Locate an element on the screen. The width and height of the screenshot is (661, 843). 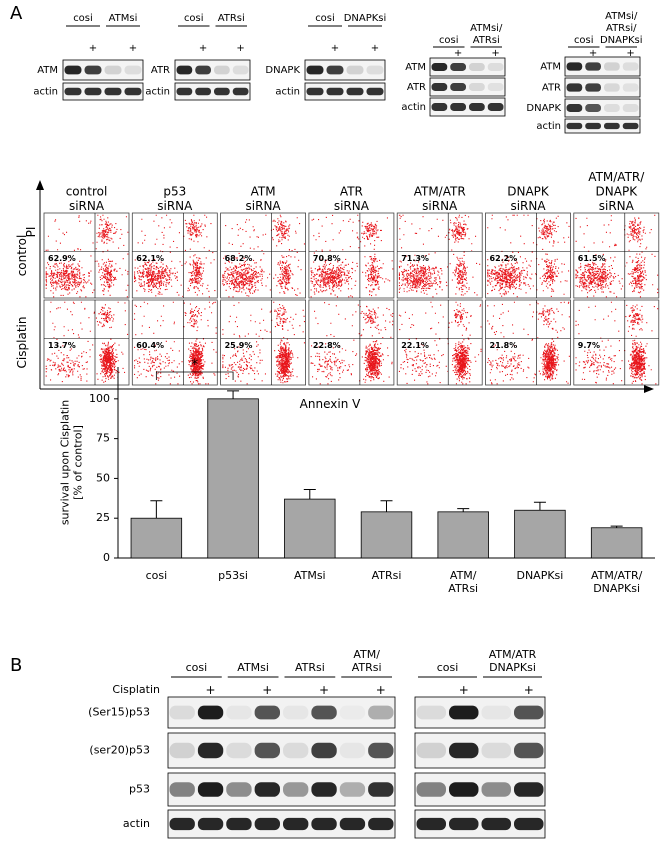
blot-header: ATMsi is located at coordinates (253, 667).